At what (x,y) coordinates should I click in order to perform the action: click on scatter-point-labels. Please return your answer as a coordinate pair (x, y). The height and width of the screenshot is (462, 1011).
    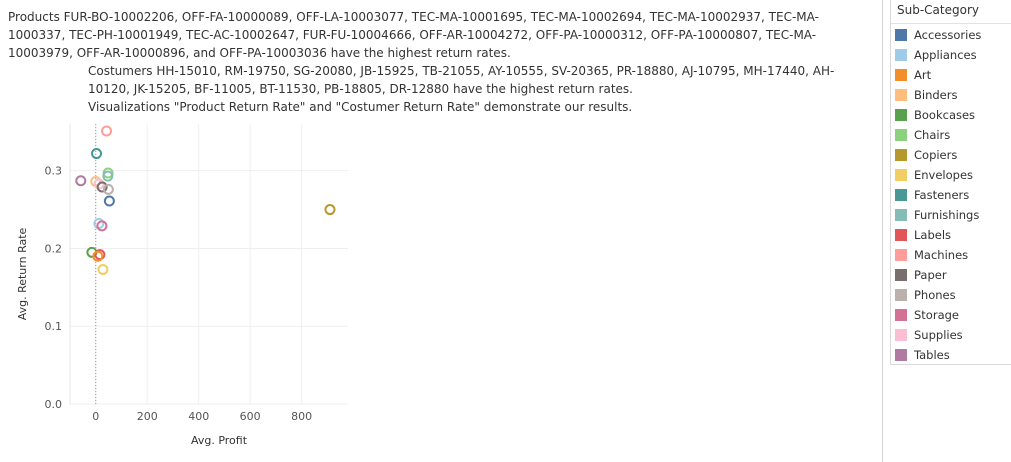
    Looking at the image, I should click on (100, 255).